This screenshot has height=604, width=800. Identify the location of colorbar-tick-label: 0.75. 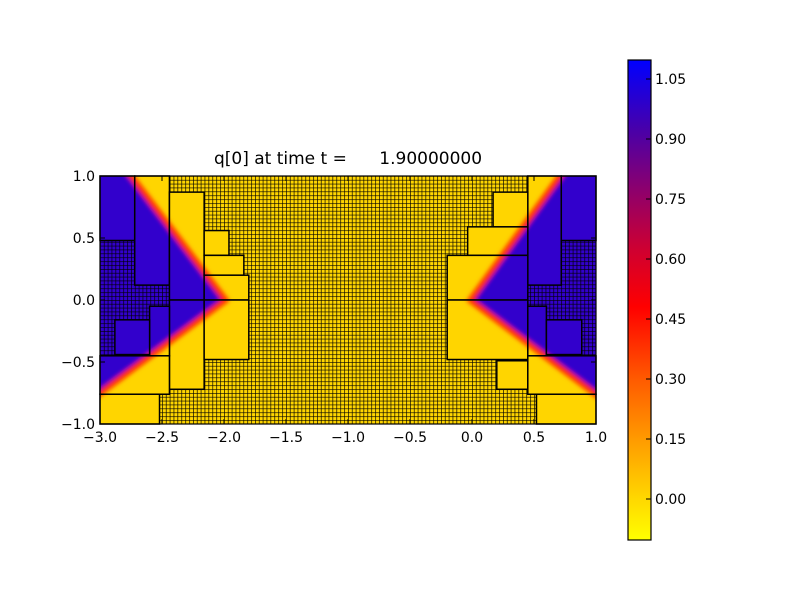
(670, 200).